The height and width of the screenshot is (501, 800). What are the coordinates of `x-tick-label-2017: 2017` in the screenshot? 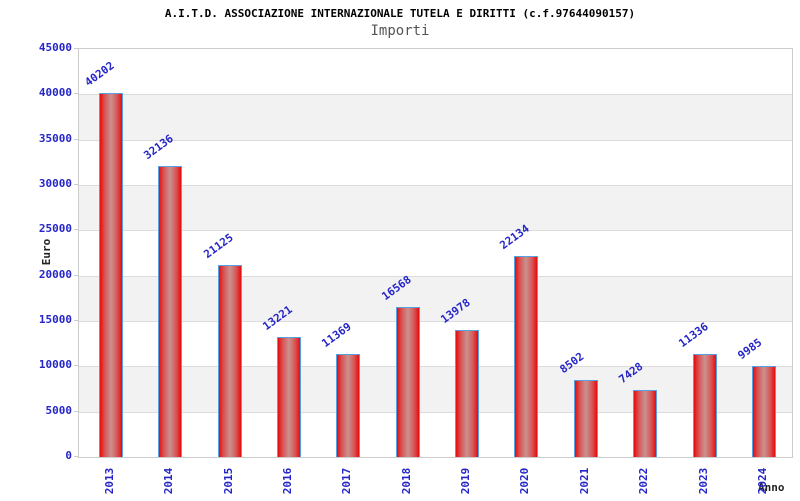 It's located at (346, 481).